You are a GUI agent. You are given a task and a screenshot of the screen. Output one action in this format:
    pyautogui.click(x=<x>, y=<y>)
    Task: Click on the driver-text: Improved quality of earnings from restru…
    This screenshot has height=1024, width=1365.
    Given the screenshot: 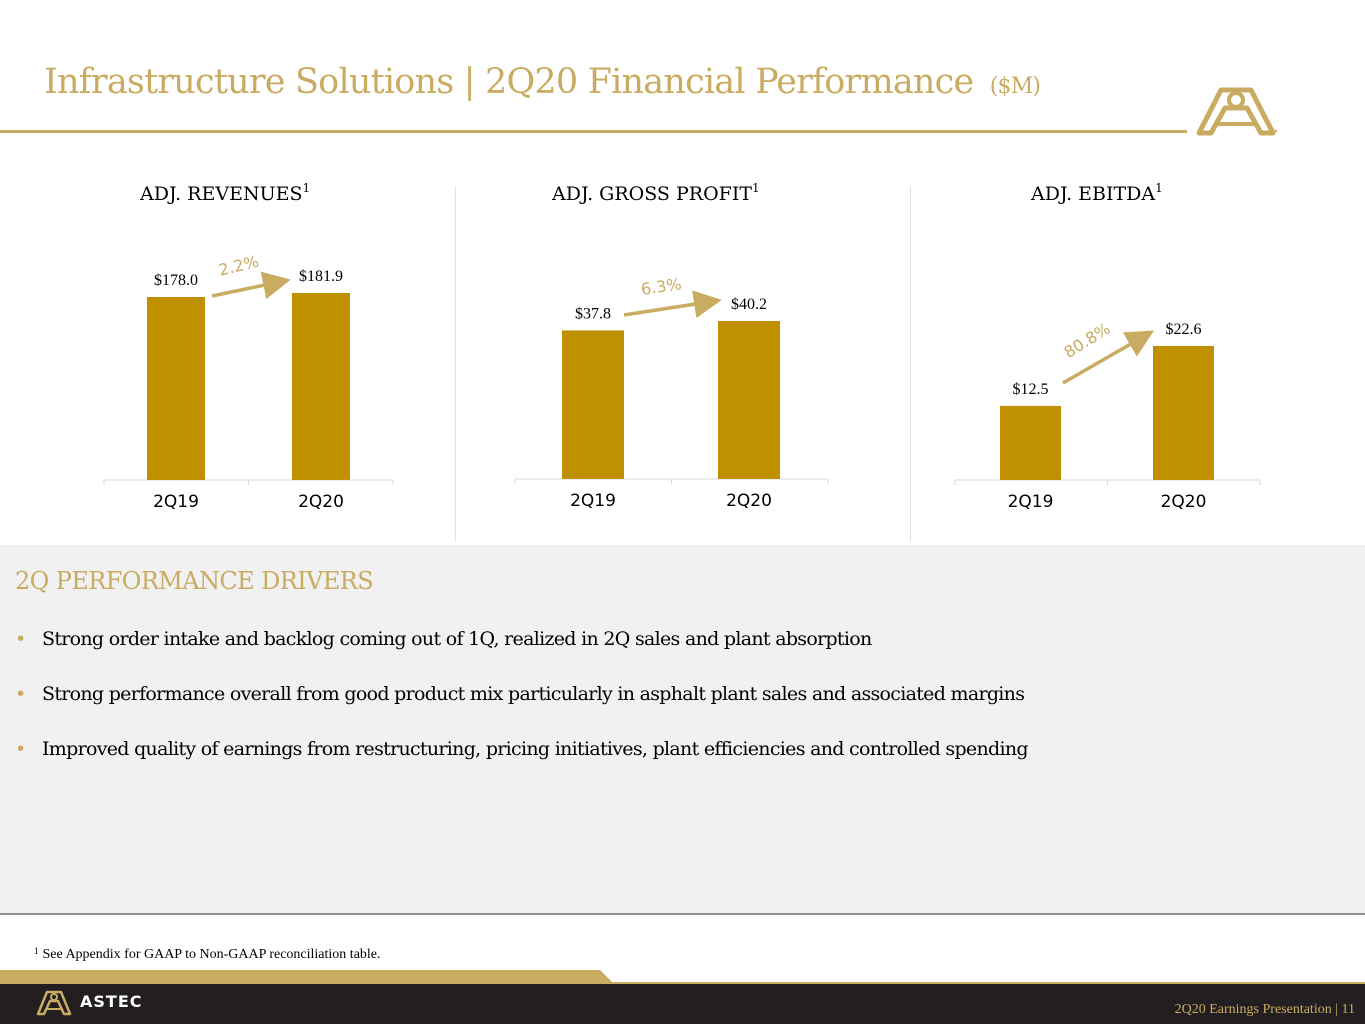 What is the action you would take?
    pyautogui.click(x=535, y=749)
    